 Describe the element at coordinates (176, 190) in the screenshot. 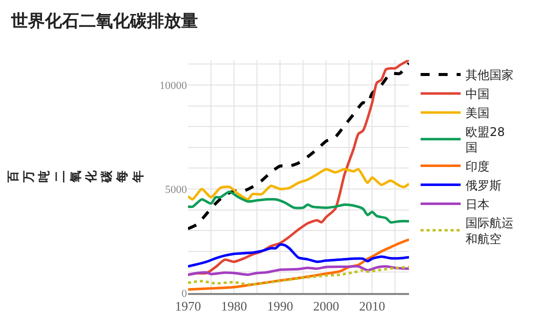

I see `y-tick-label: 5000` at that location.